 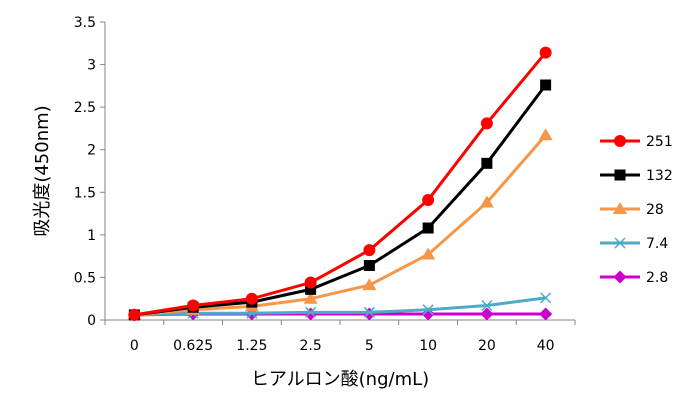 What do you see at coordinates (632, 210) in the screenshot?
I see `legend-item: 28` at bounding box center [632, 210].